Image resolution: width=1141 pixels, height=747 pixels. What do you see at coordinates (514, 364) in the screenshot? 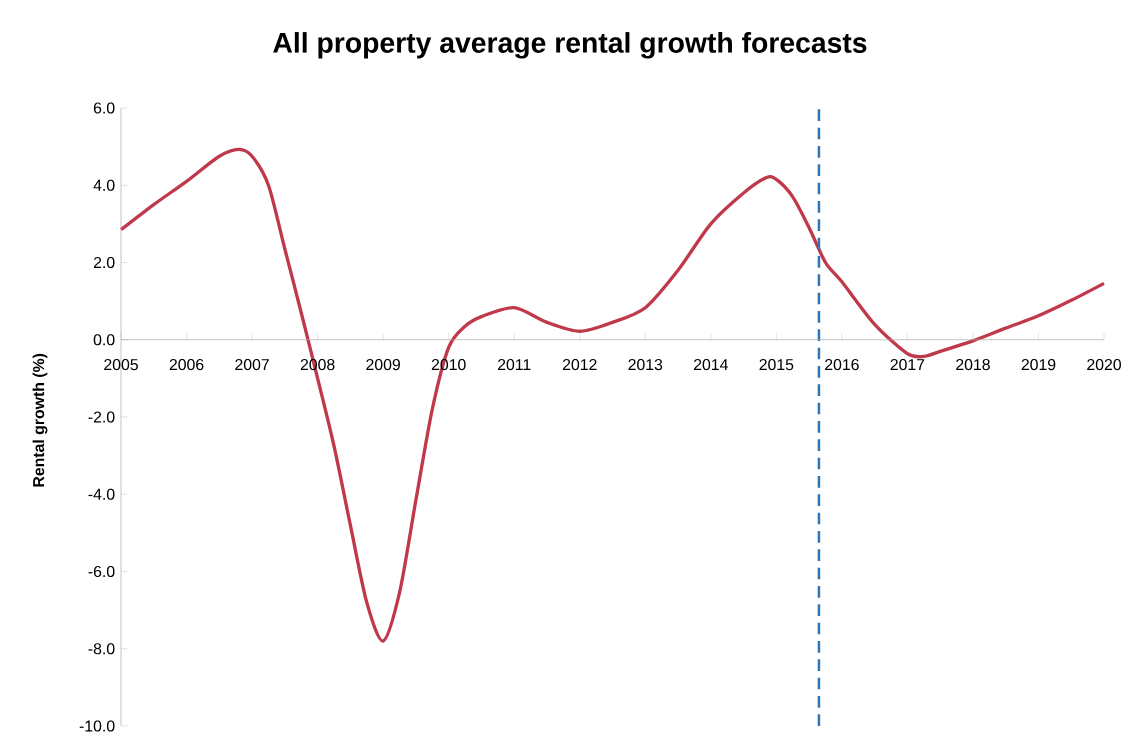
I see `x-tick-label: 2011` at bounding box center [514, 364].